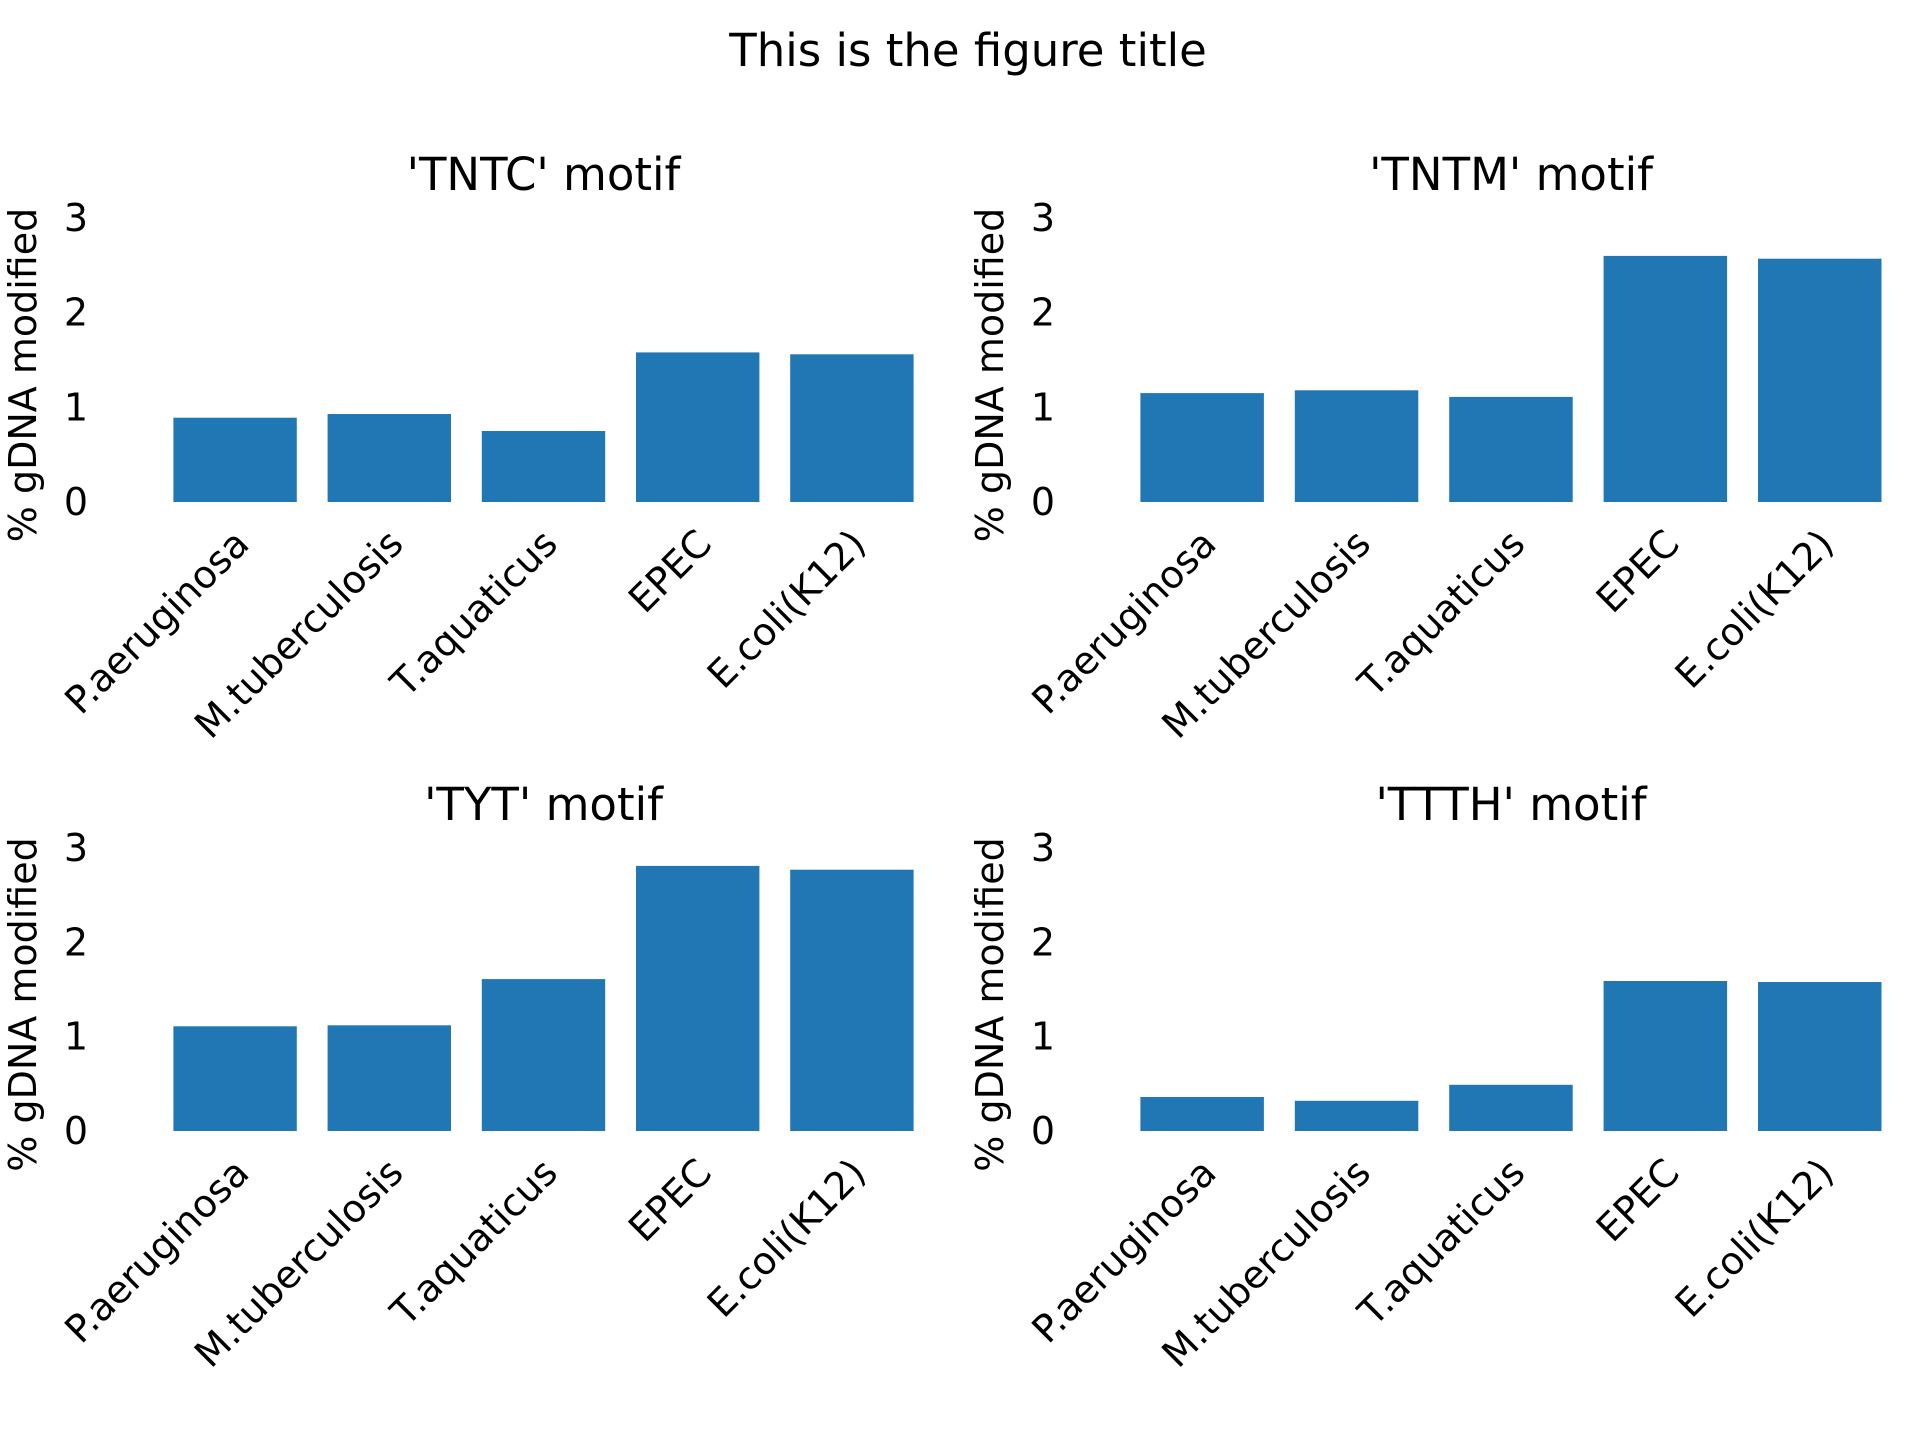 Image resolution: width=1920 pixels, height=1440 pixels. Describe the element at coordinates (1511, 174) in the screenshot. I see `panel-title: 'TNTM' motif` at that location.